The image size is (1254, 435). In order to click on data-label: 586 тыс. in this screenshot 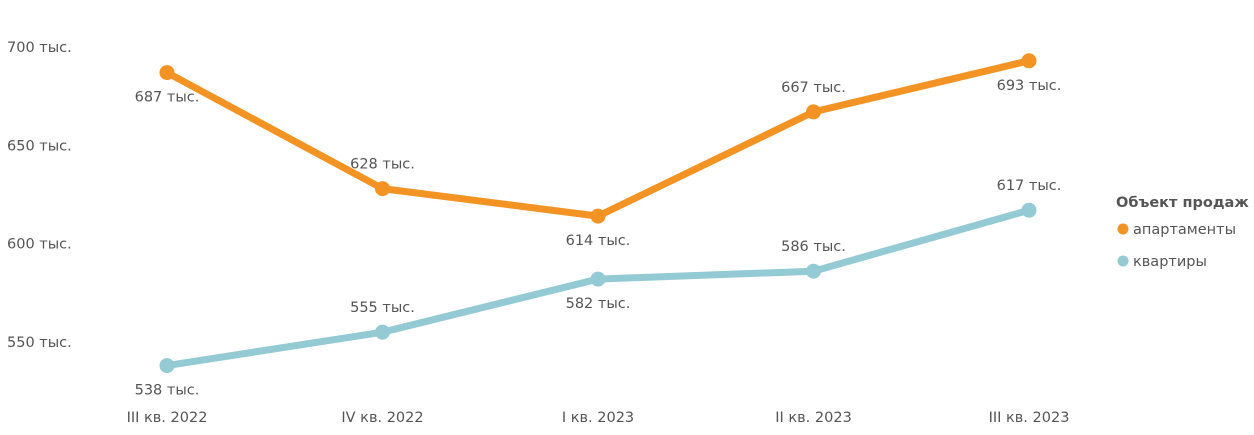, I will do `click(813, 247)`.